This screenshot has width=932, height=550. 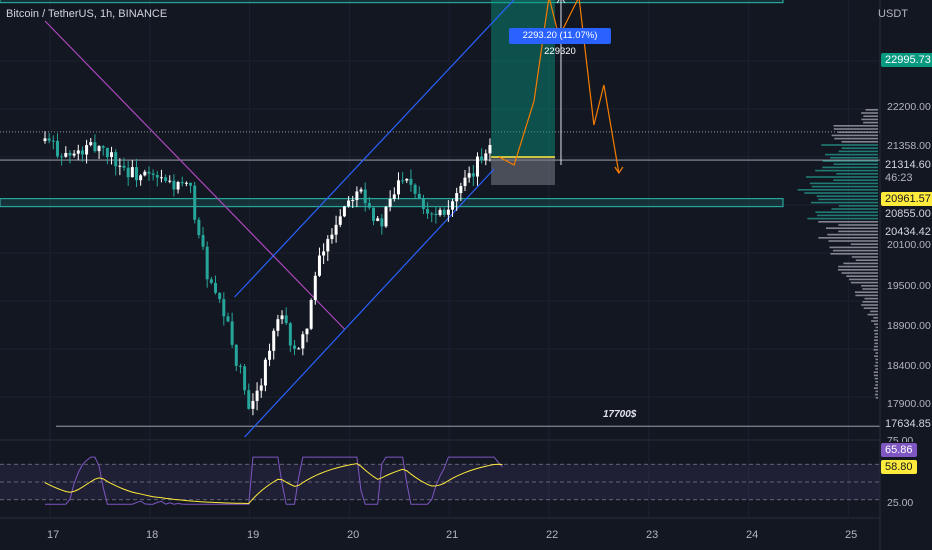 What do you see at coordinates (900, 438) in the screenshot?
I see `rsi-tick-partial: 75.00` at bounding box center [900, 438].